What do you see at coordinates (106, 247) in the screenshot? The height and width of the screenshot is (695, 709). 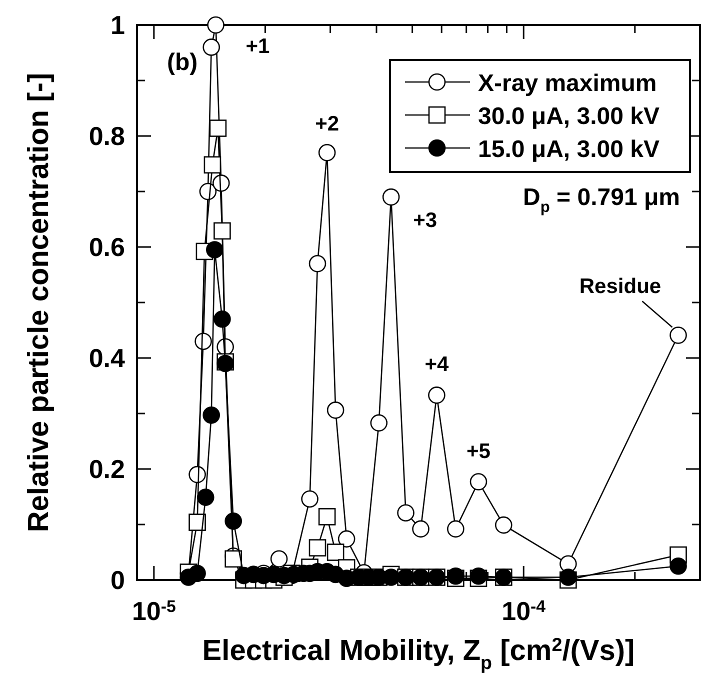 I see `y-tick-label: 0.6` at bounding box center [106, 247].